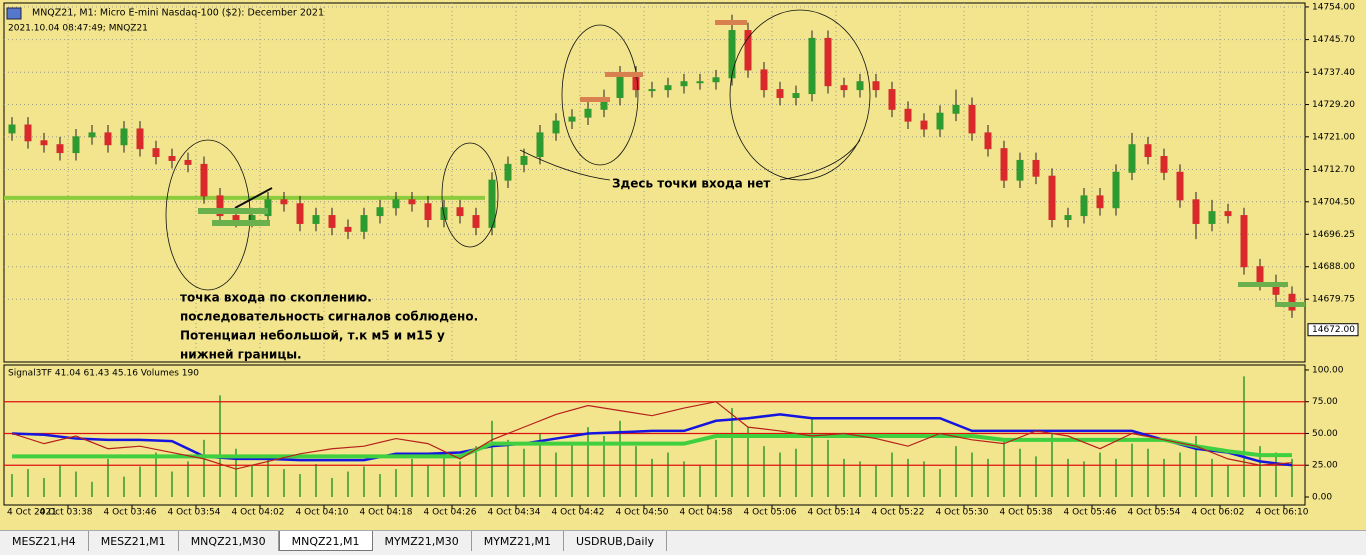 This screenshot has height=555, width=1366. What do you see at coordinates (258, 513) in the screenshot?
I see `time-label: 4 Oct 04:02` at bounding box center [258, 513].